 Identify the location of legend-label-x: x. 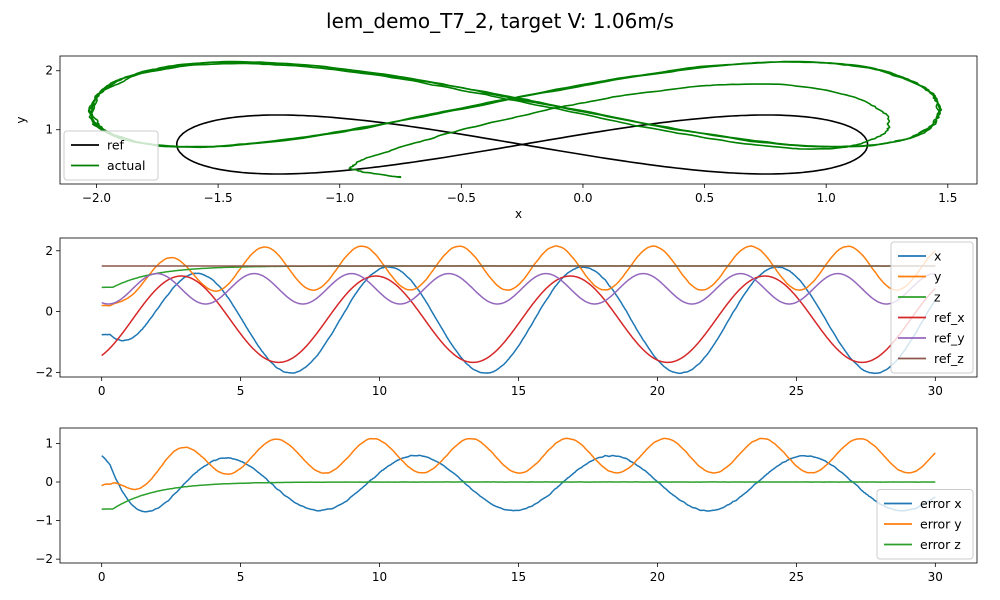
(937, 256).